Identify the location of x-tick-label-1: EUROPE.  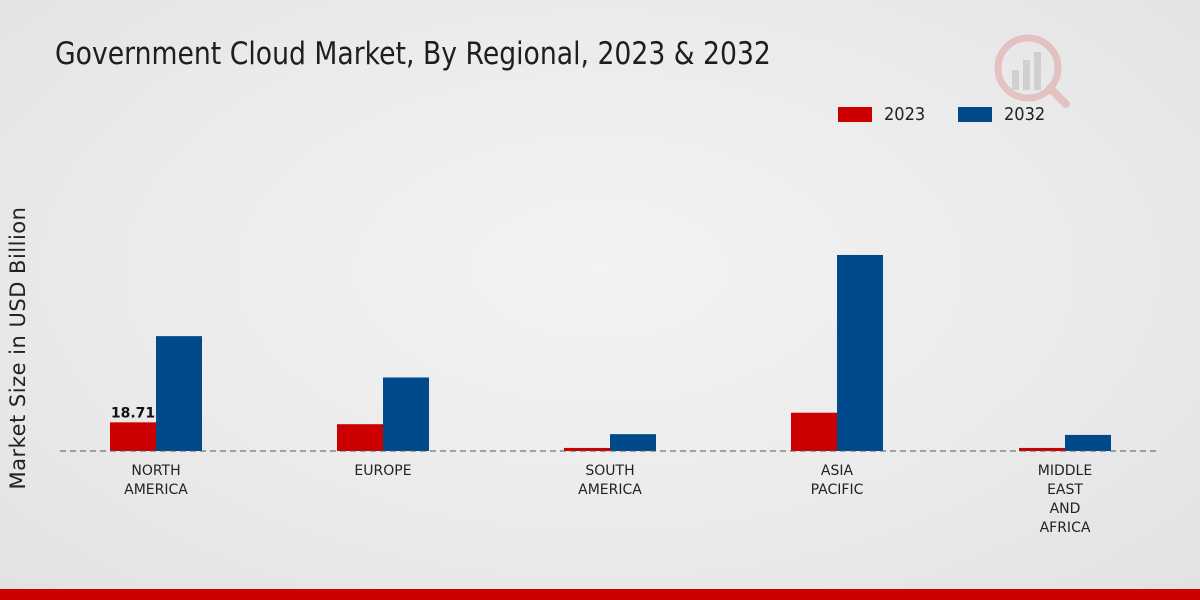
(382, 471).